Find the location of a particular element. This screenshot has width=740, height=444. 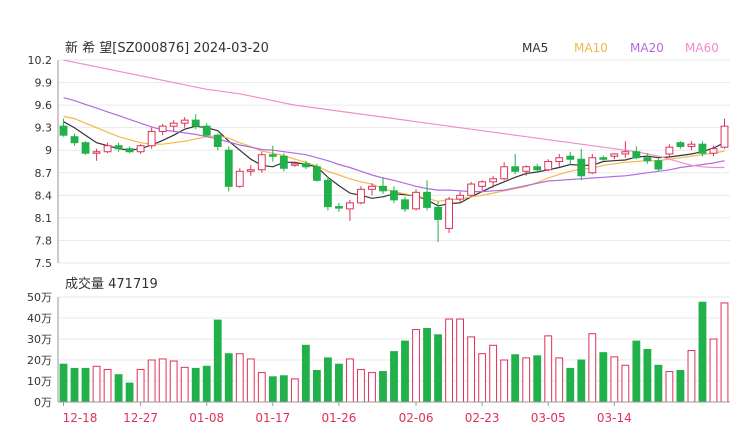

price-tick-label: 7.5 is located at coordinates (44, 263).